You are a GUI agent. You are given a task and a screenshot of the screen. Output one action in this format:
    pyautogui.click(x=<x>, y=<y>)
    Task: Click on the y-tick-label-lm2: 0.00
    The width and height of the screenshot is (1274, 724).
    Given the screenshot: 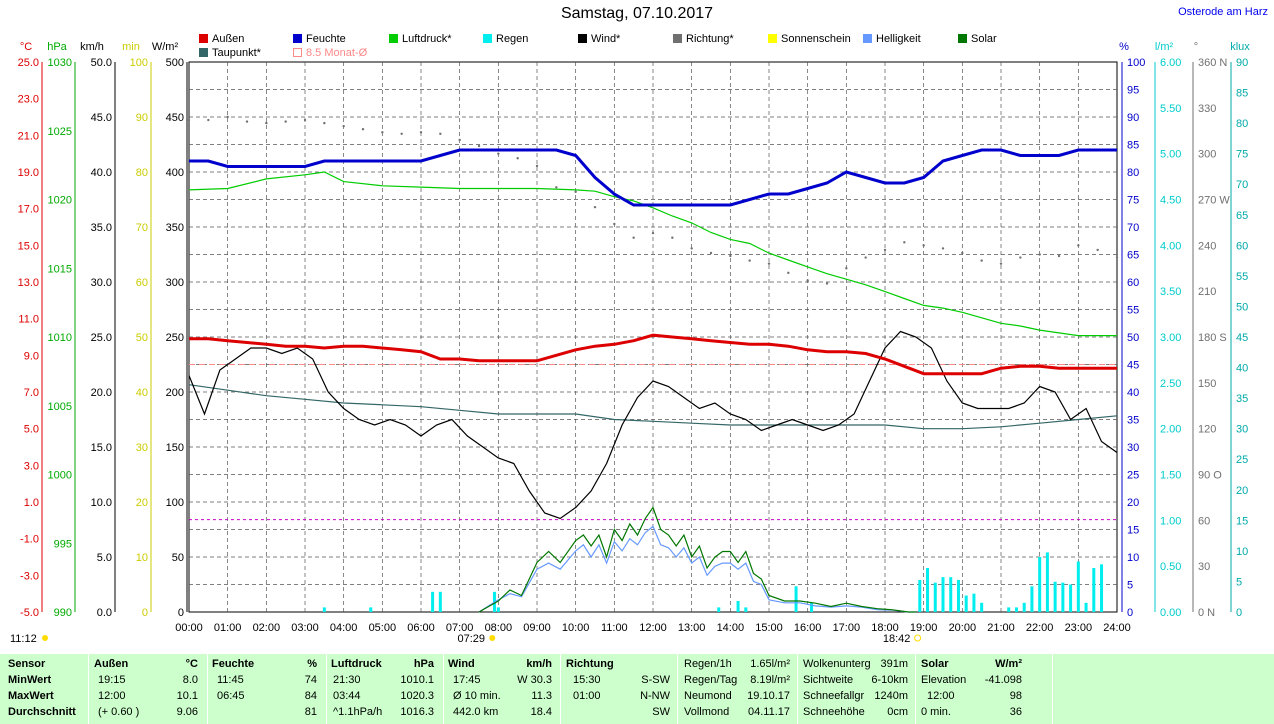 What is the action you would take?
    pyautogui.click(x=1170, y=613)
    